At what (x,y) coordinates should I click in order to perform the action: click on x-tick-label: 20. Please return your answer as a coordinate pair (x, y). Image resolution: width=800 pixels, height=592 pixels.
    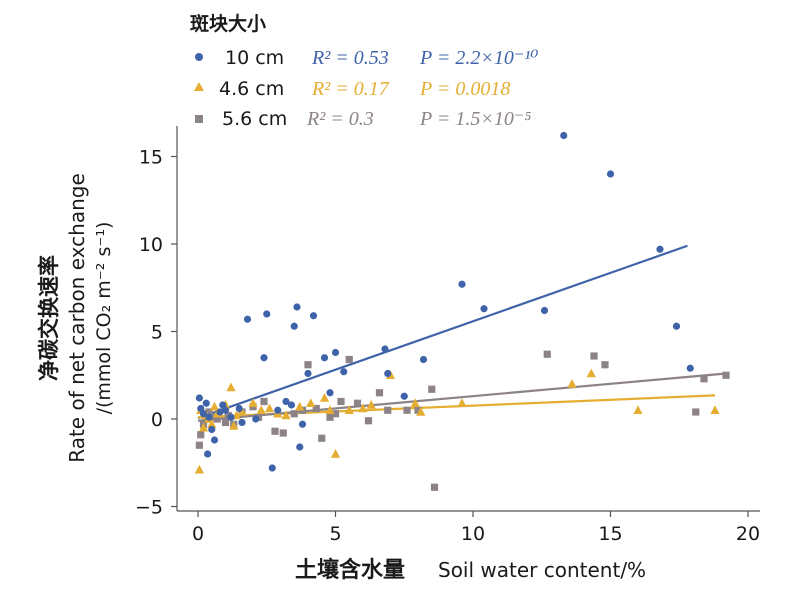
    Looking at the image, I should click on (748, 534).